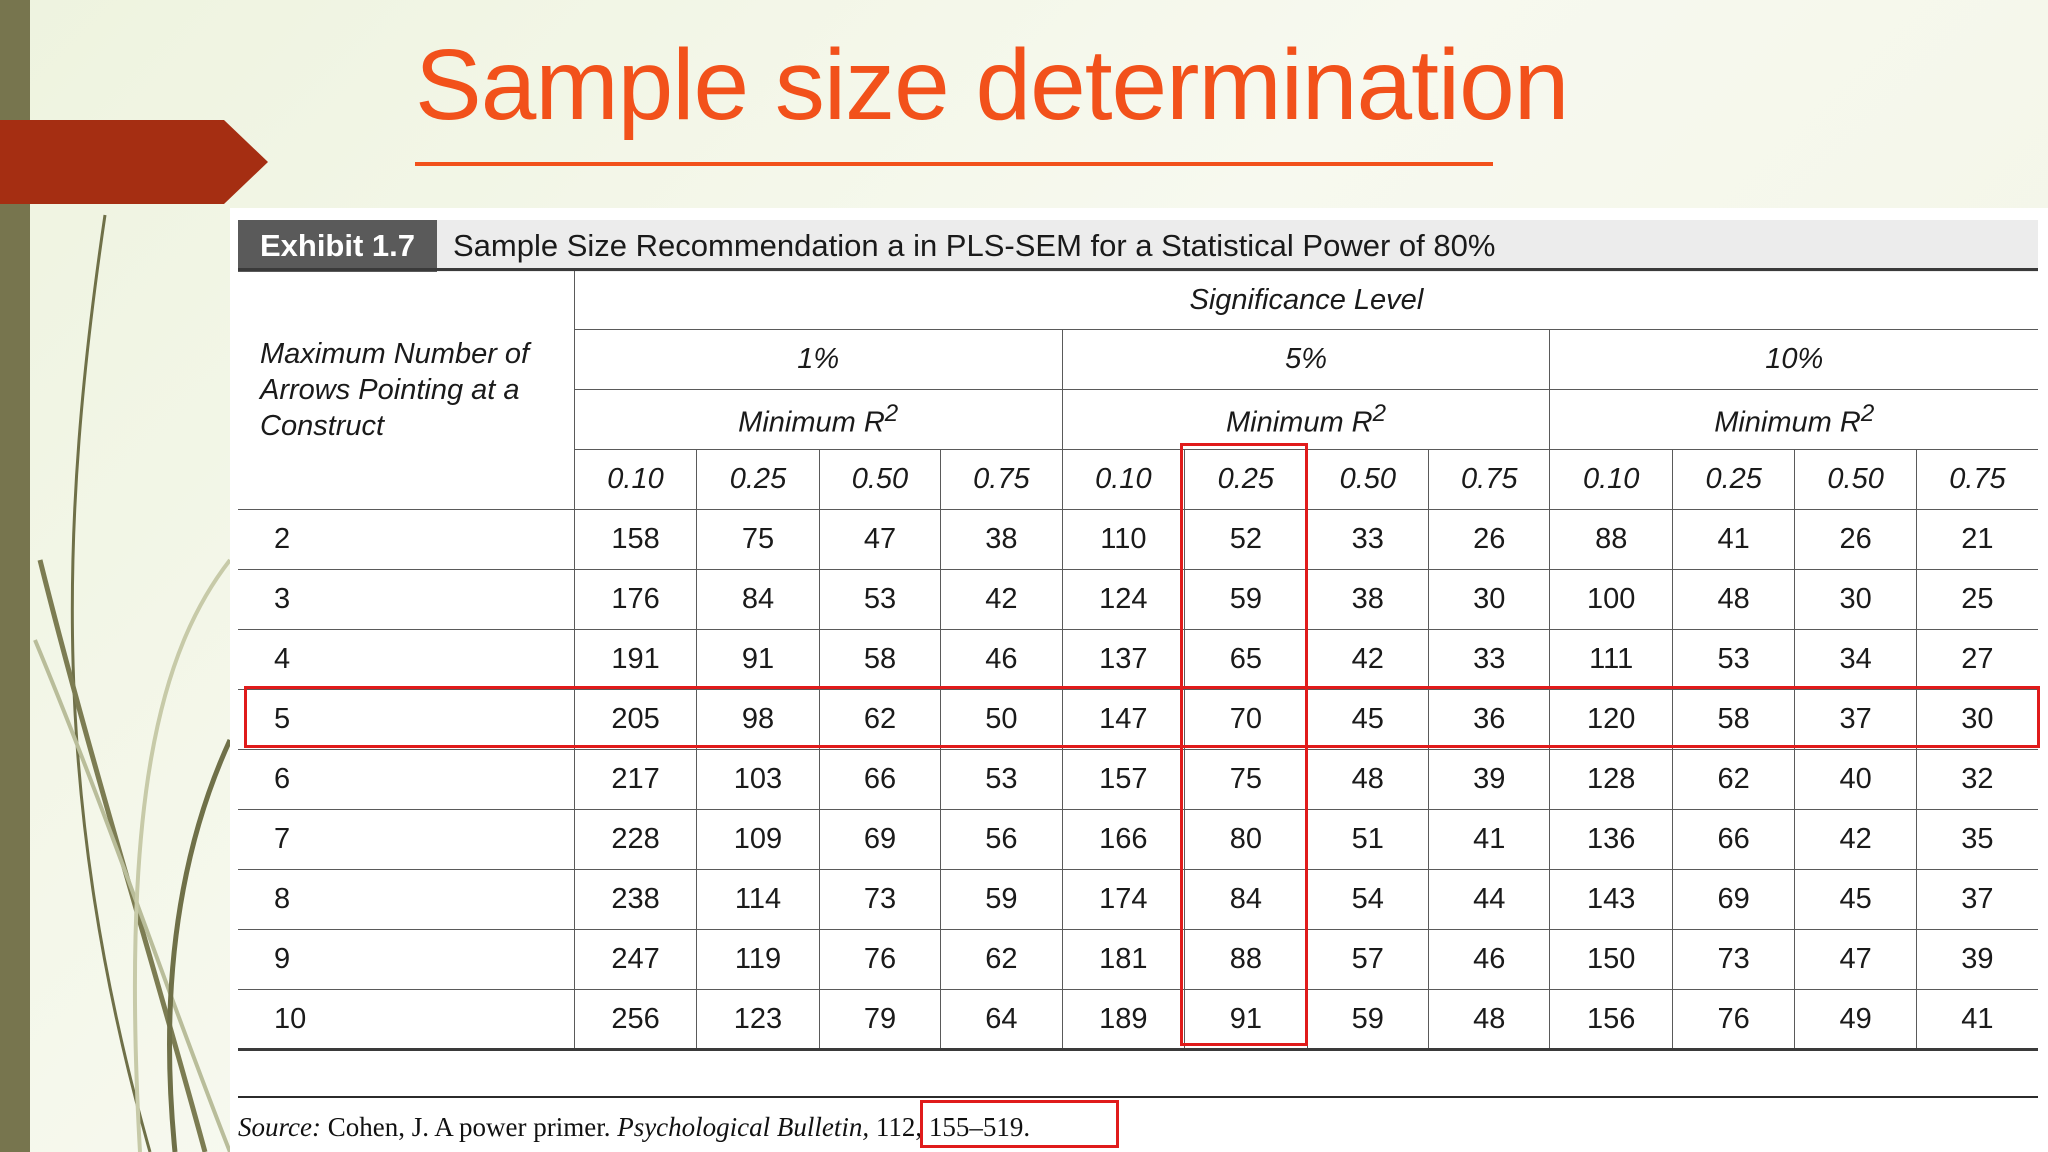 The width and height of the screenshot is (2048, 1152). I want to click on sample-size-cell: 136, so click(1611, 839).